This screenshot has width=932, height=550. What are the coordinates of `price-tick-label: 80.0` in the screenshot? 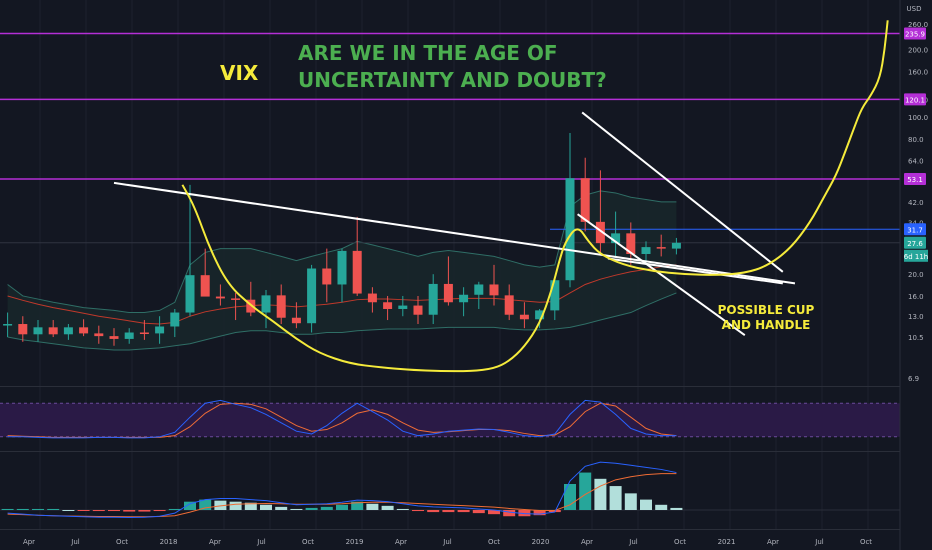 It's located at (916, 140).